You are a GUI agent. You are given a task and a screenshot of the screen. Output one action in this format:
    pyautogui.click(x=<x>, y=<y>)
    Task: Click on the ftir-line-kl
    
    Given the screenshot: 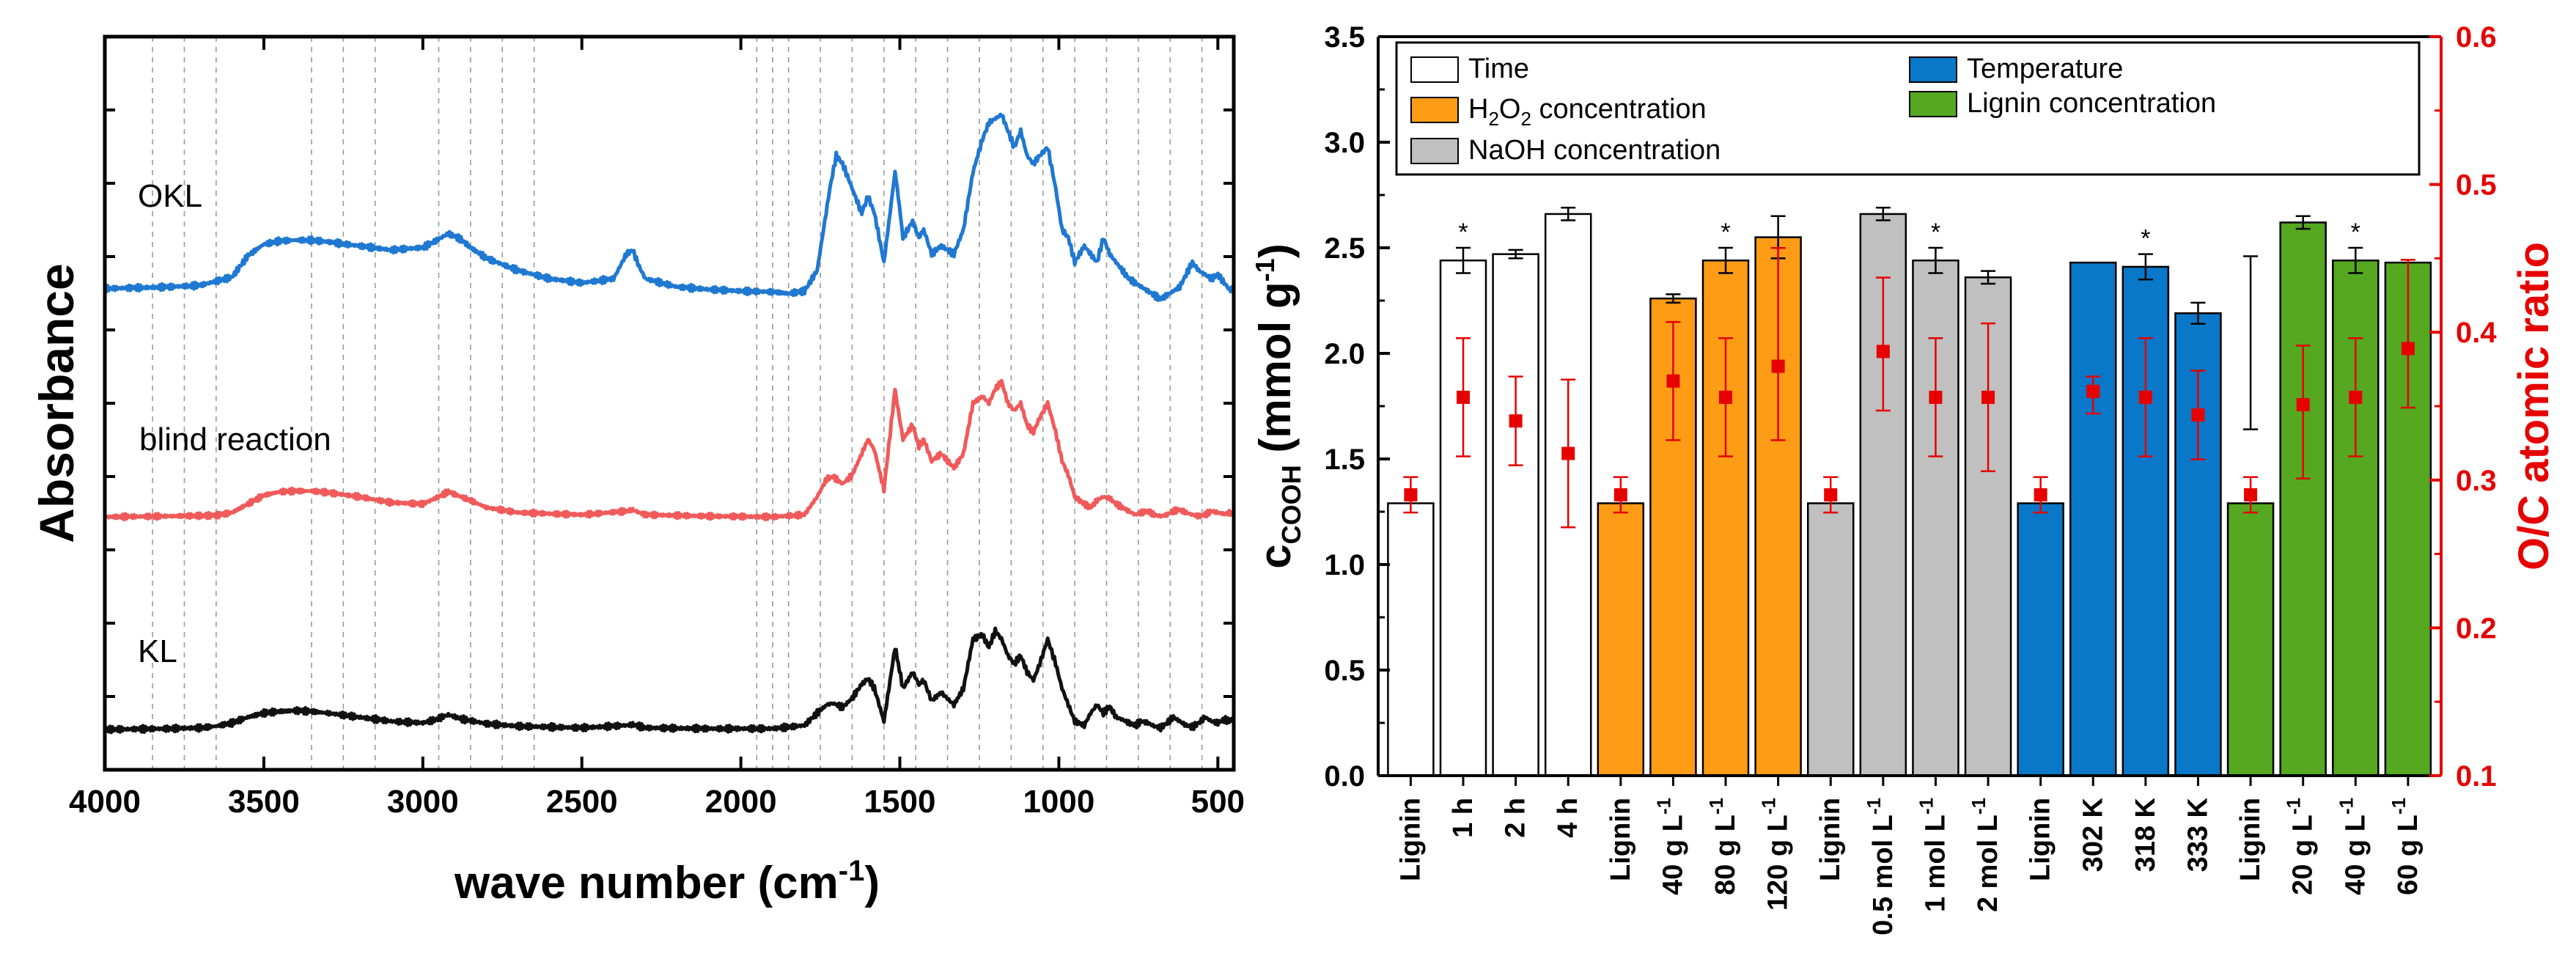 What is the action you would take?
    pyautogui.click(x=670, y=681)
    